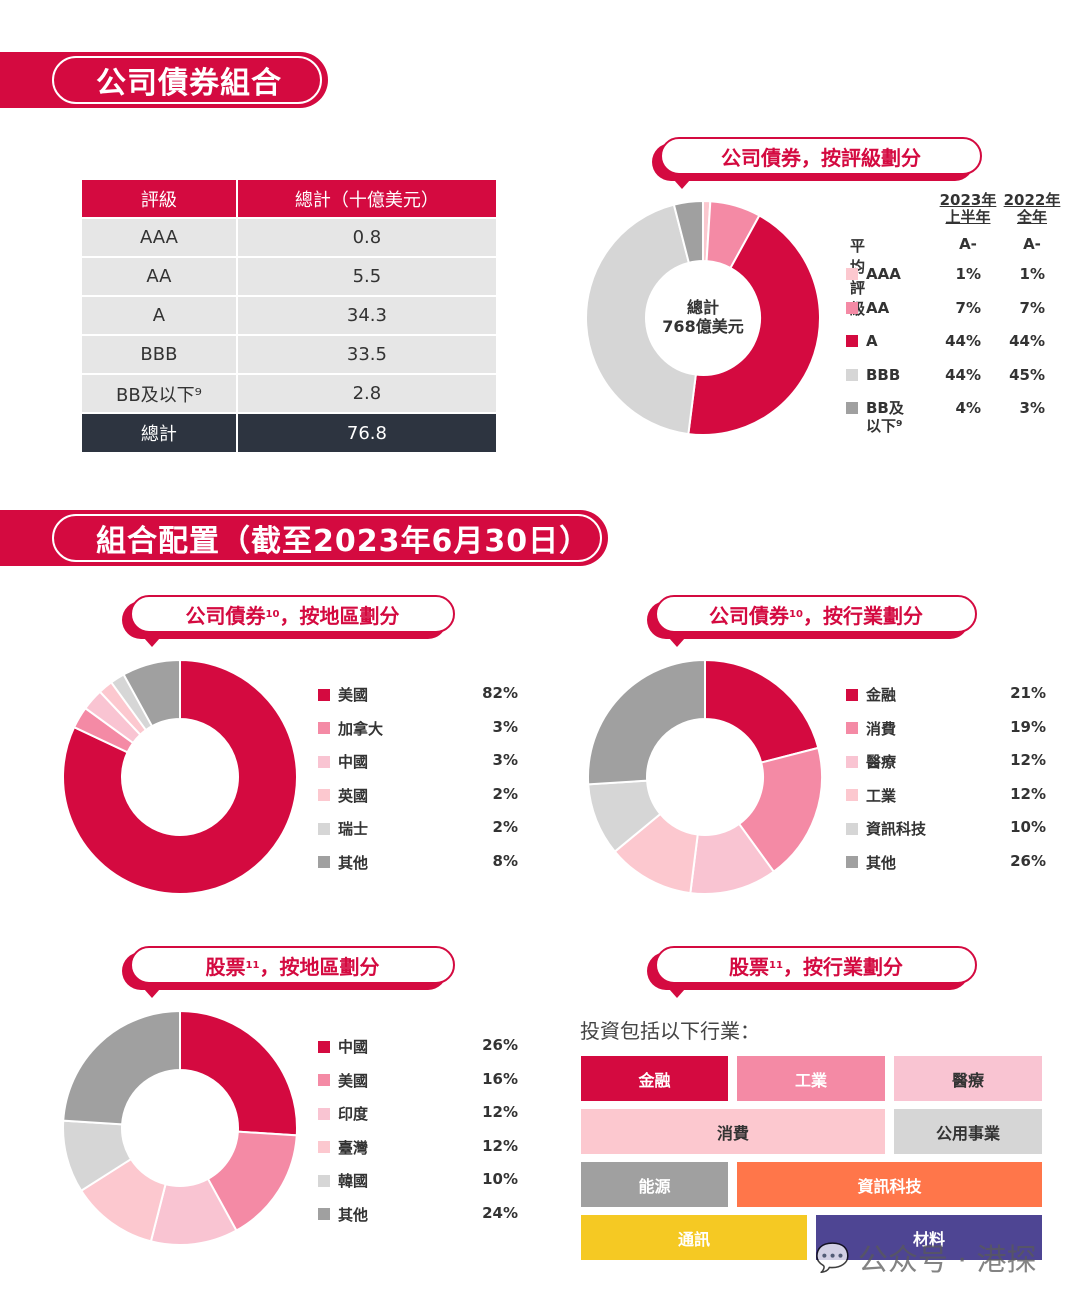  I want to click on legend-label: 美國, so click(353, 695).